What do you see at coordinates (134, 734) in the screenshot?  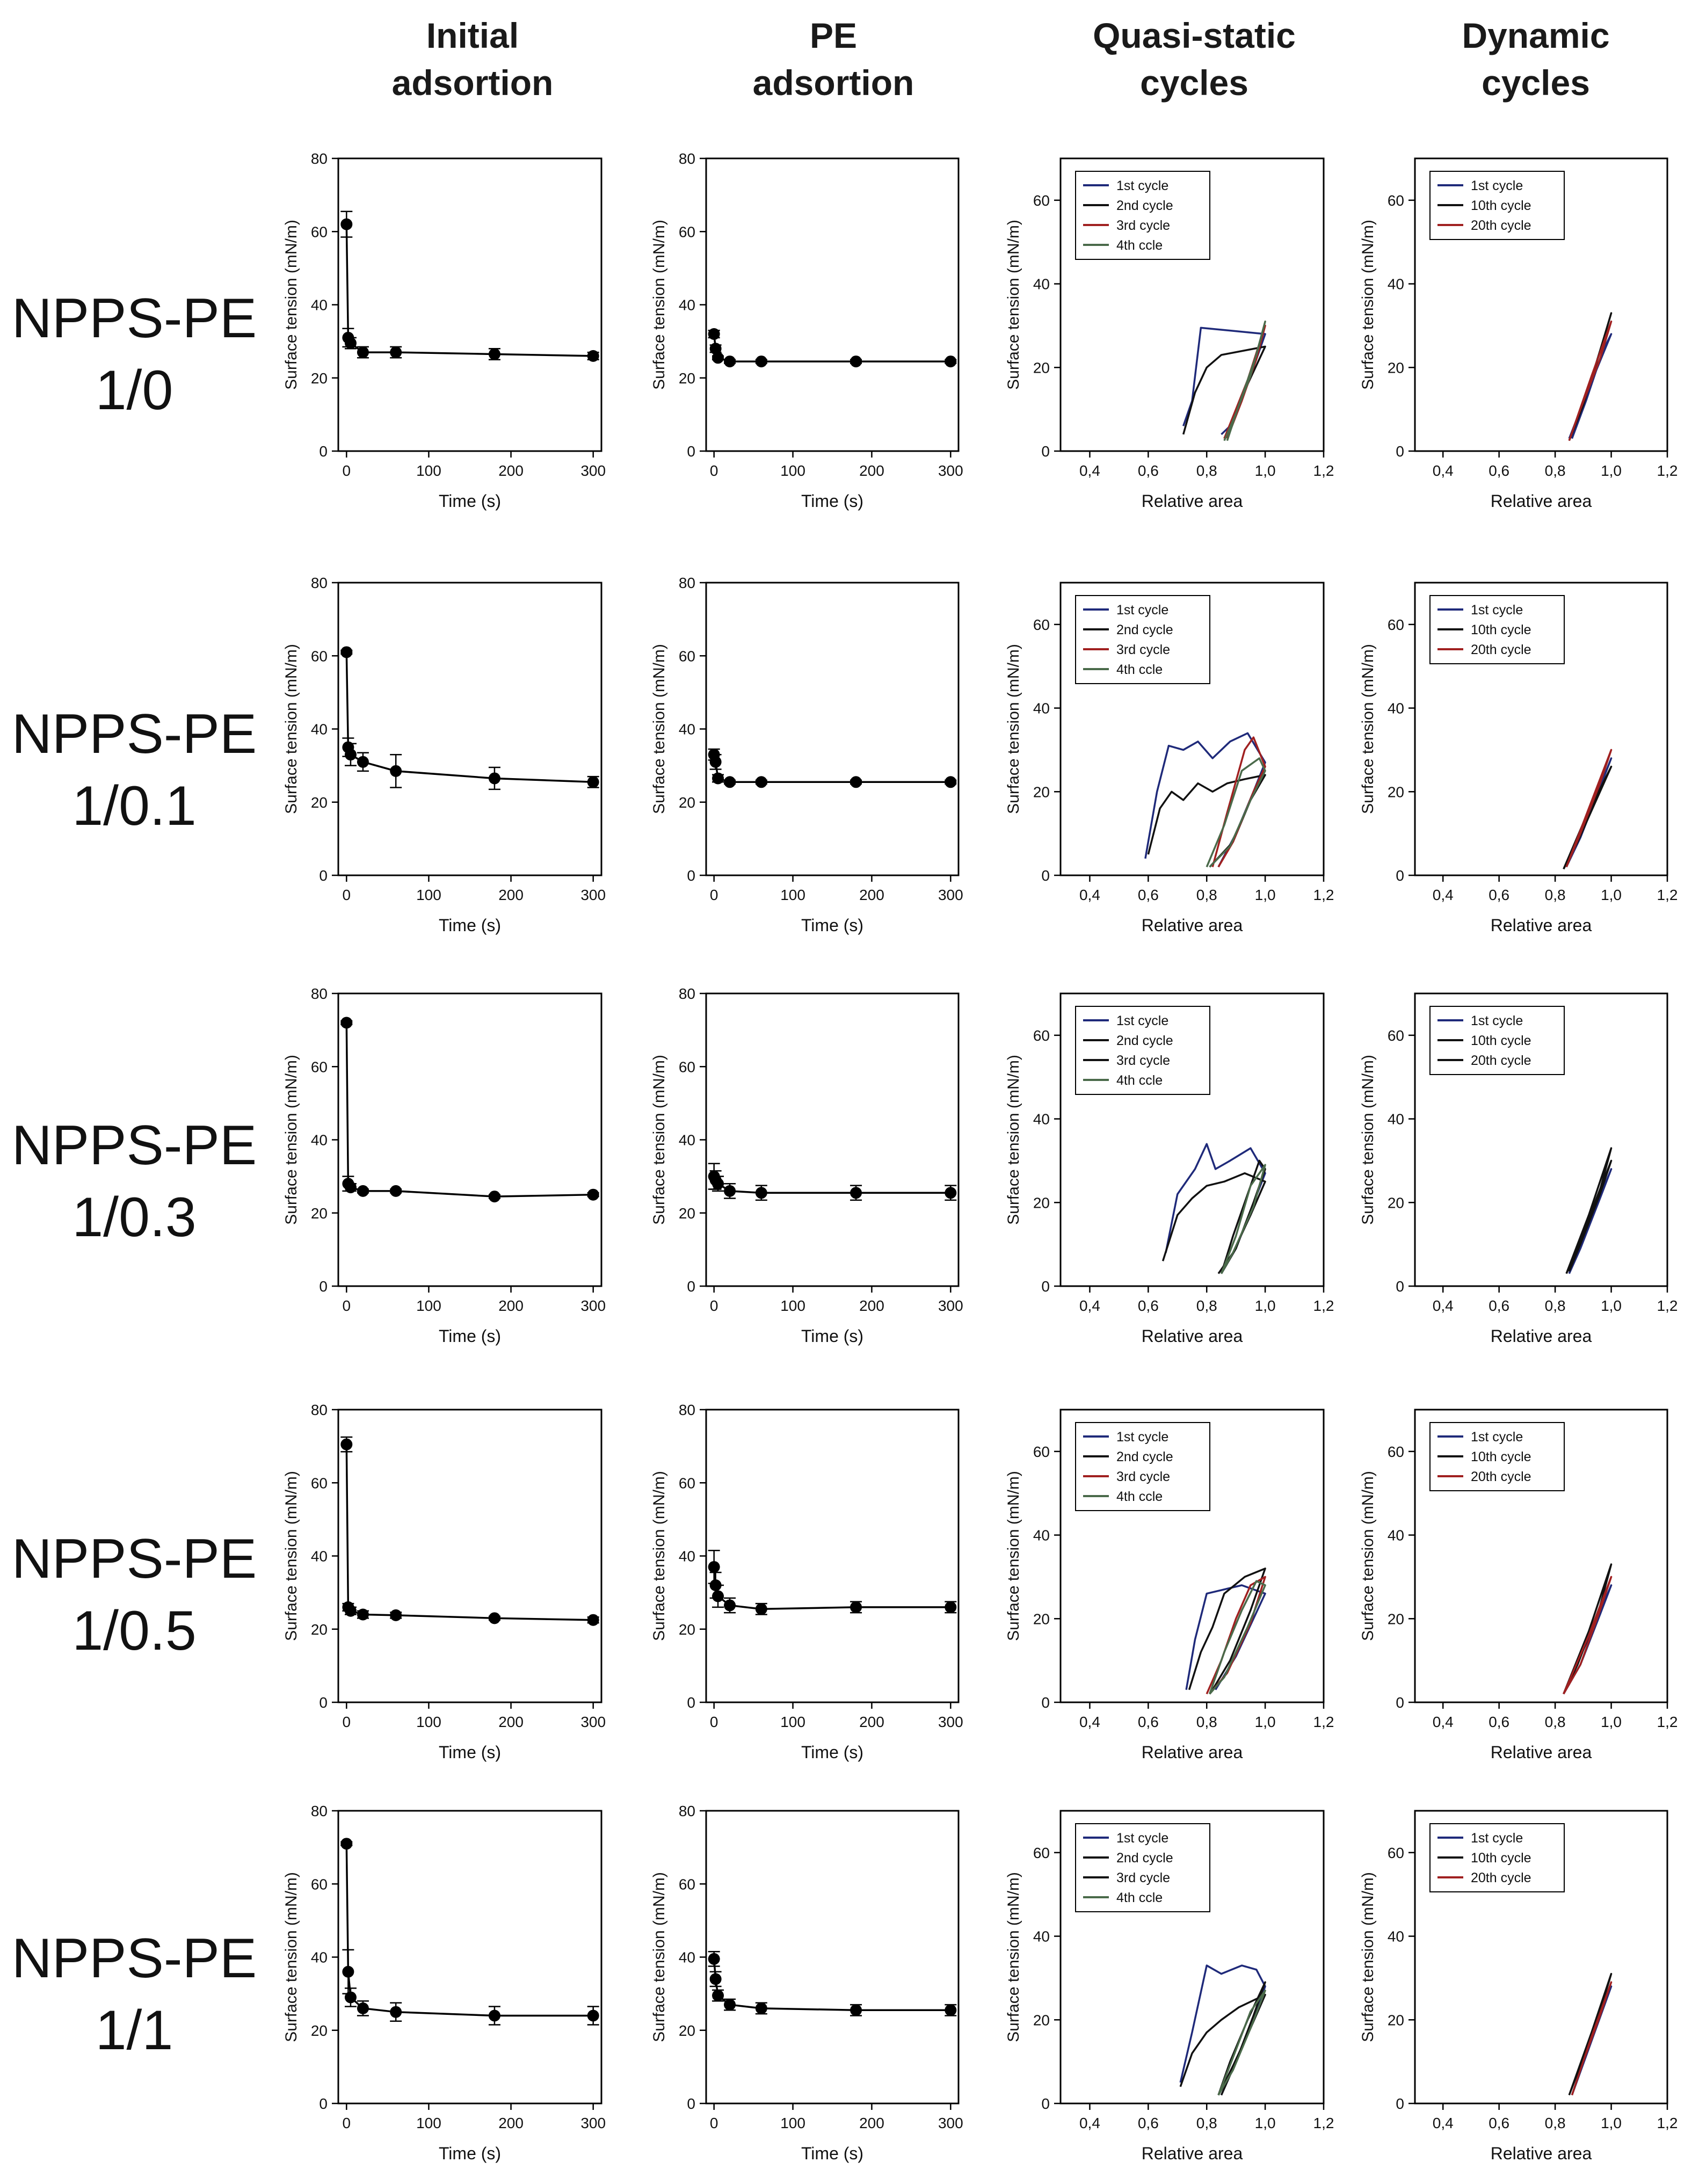 I see `row-label-line1: NPPS-PE` at bounding box center [134, 734].